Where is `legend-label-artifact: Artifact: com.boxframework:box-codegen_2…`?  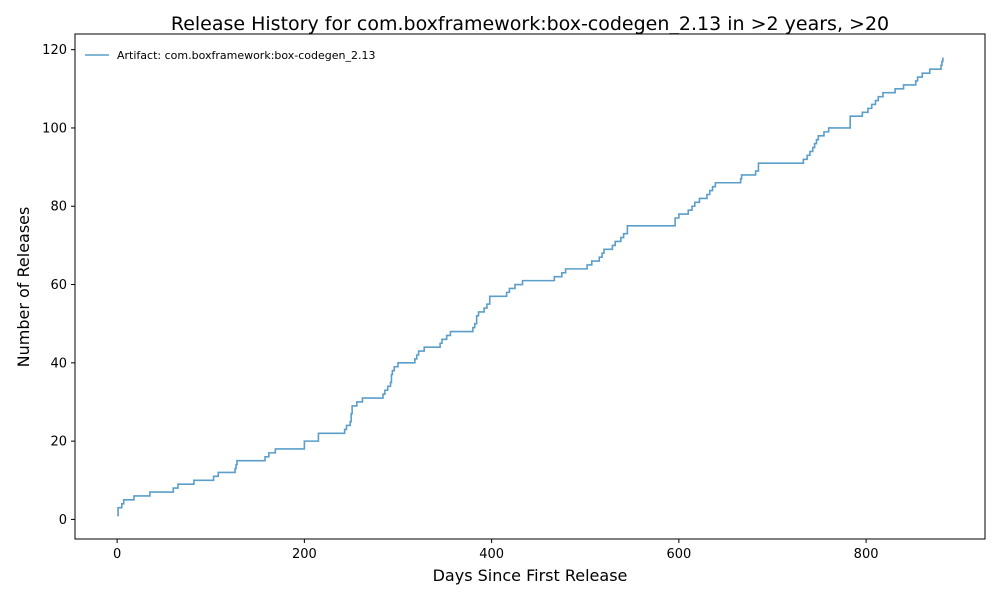 legend-label-artifact: Artifact: com.boxframework:box-codegen_2… is located at coordinates (246, 55).